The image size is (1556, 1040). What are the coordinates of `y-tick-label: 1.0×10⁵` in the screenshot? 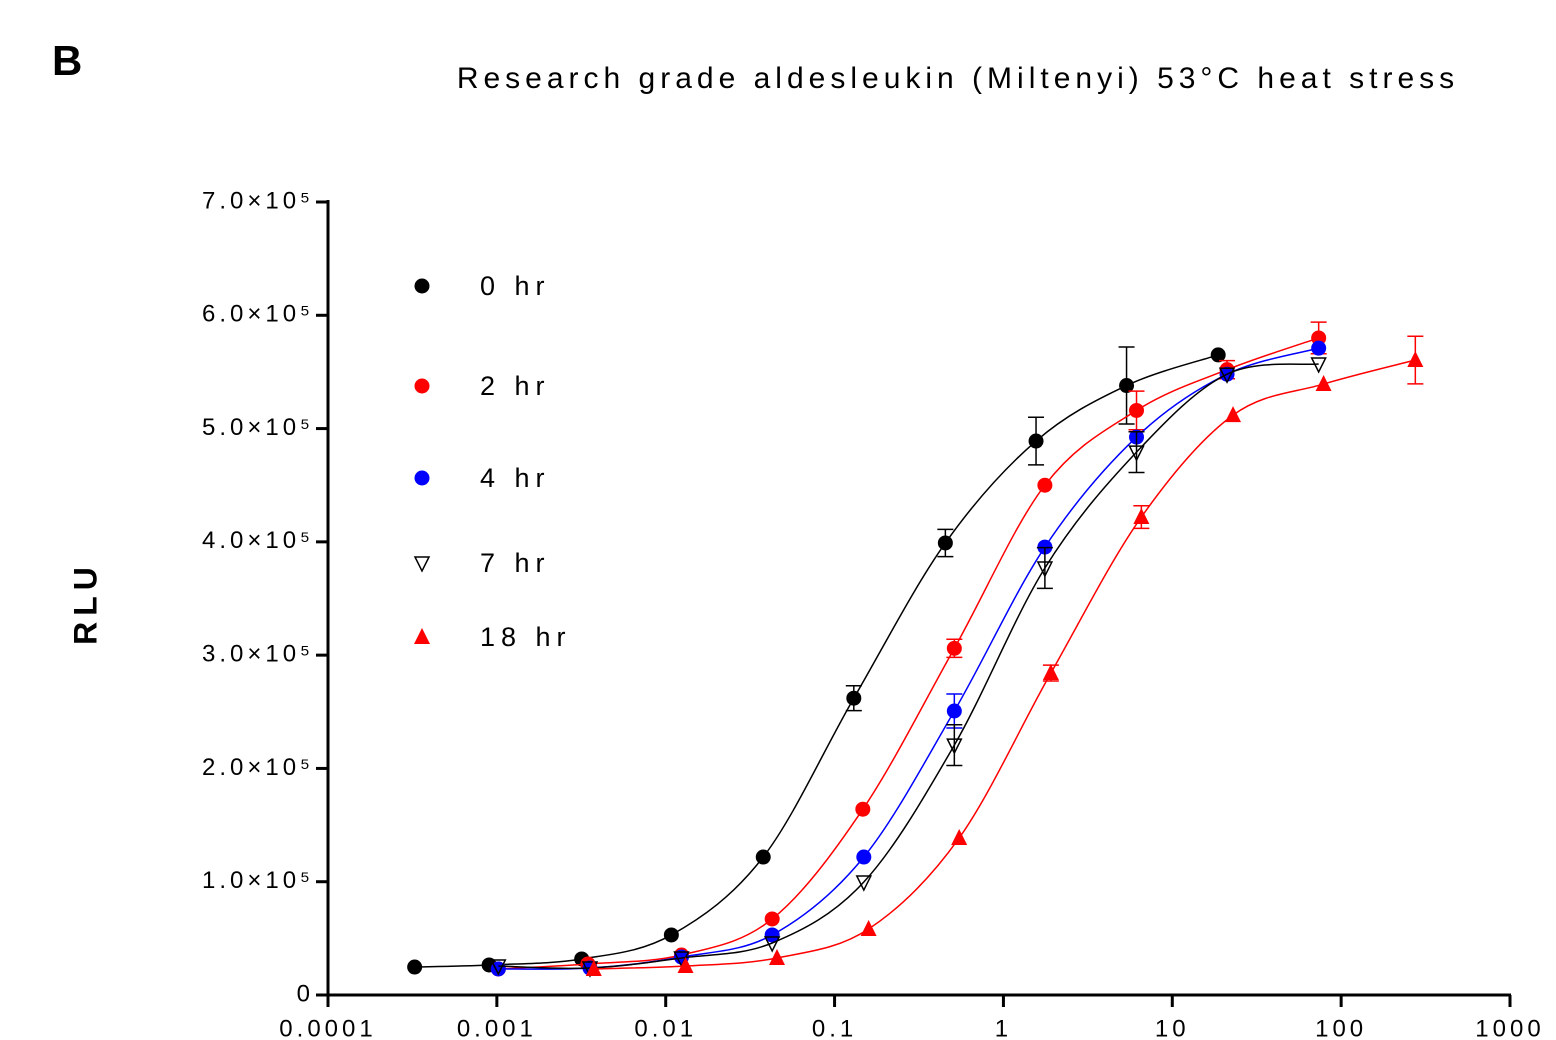 It's located at (258, 880).